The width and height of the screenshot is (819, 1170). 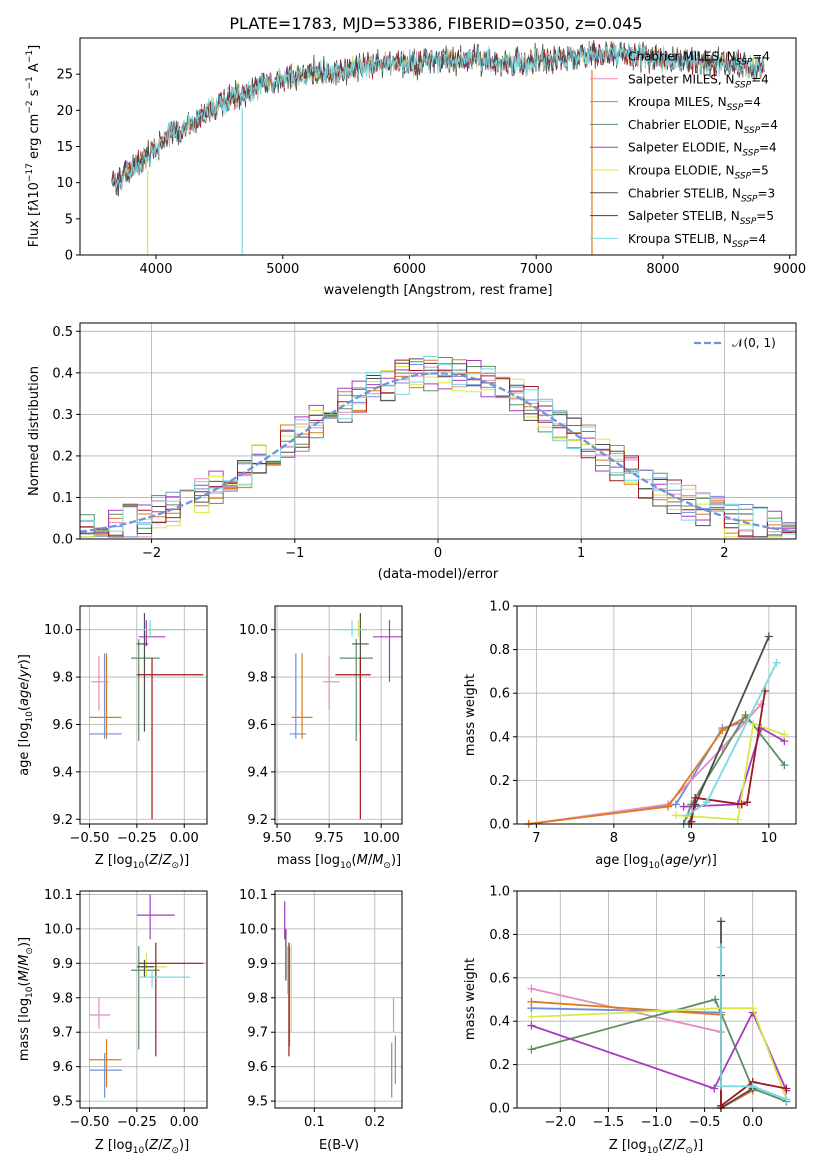 What do you see at coordinates (69, 256) in the screenshot?
I see `spectrum-ytick-label: 0` at bounding box center [69, 256].